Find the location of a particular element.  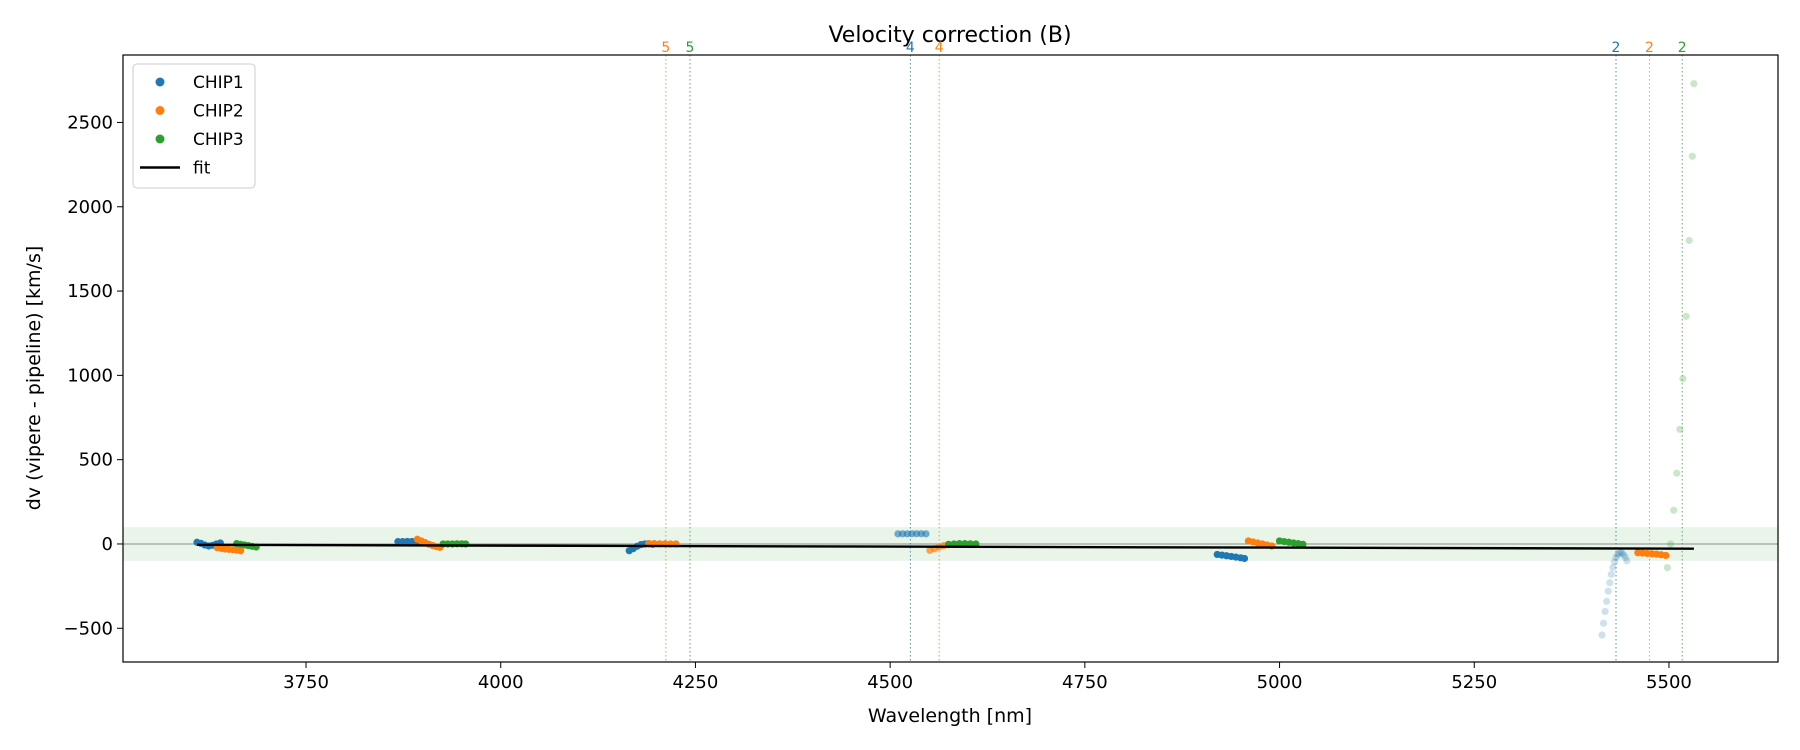

x-tick-label: 4500 is located at coordinates (890, 682).